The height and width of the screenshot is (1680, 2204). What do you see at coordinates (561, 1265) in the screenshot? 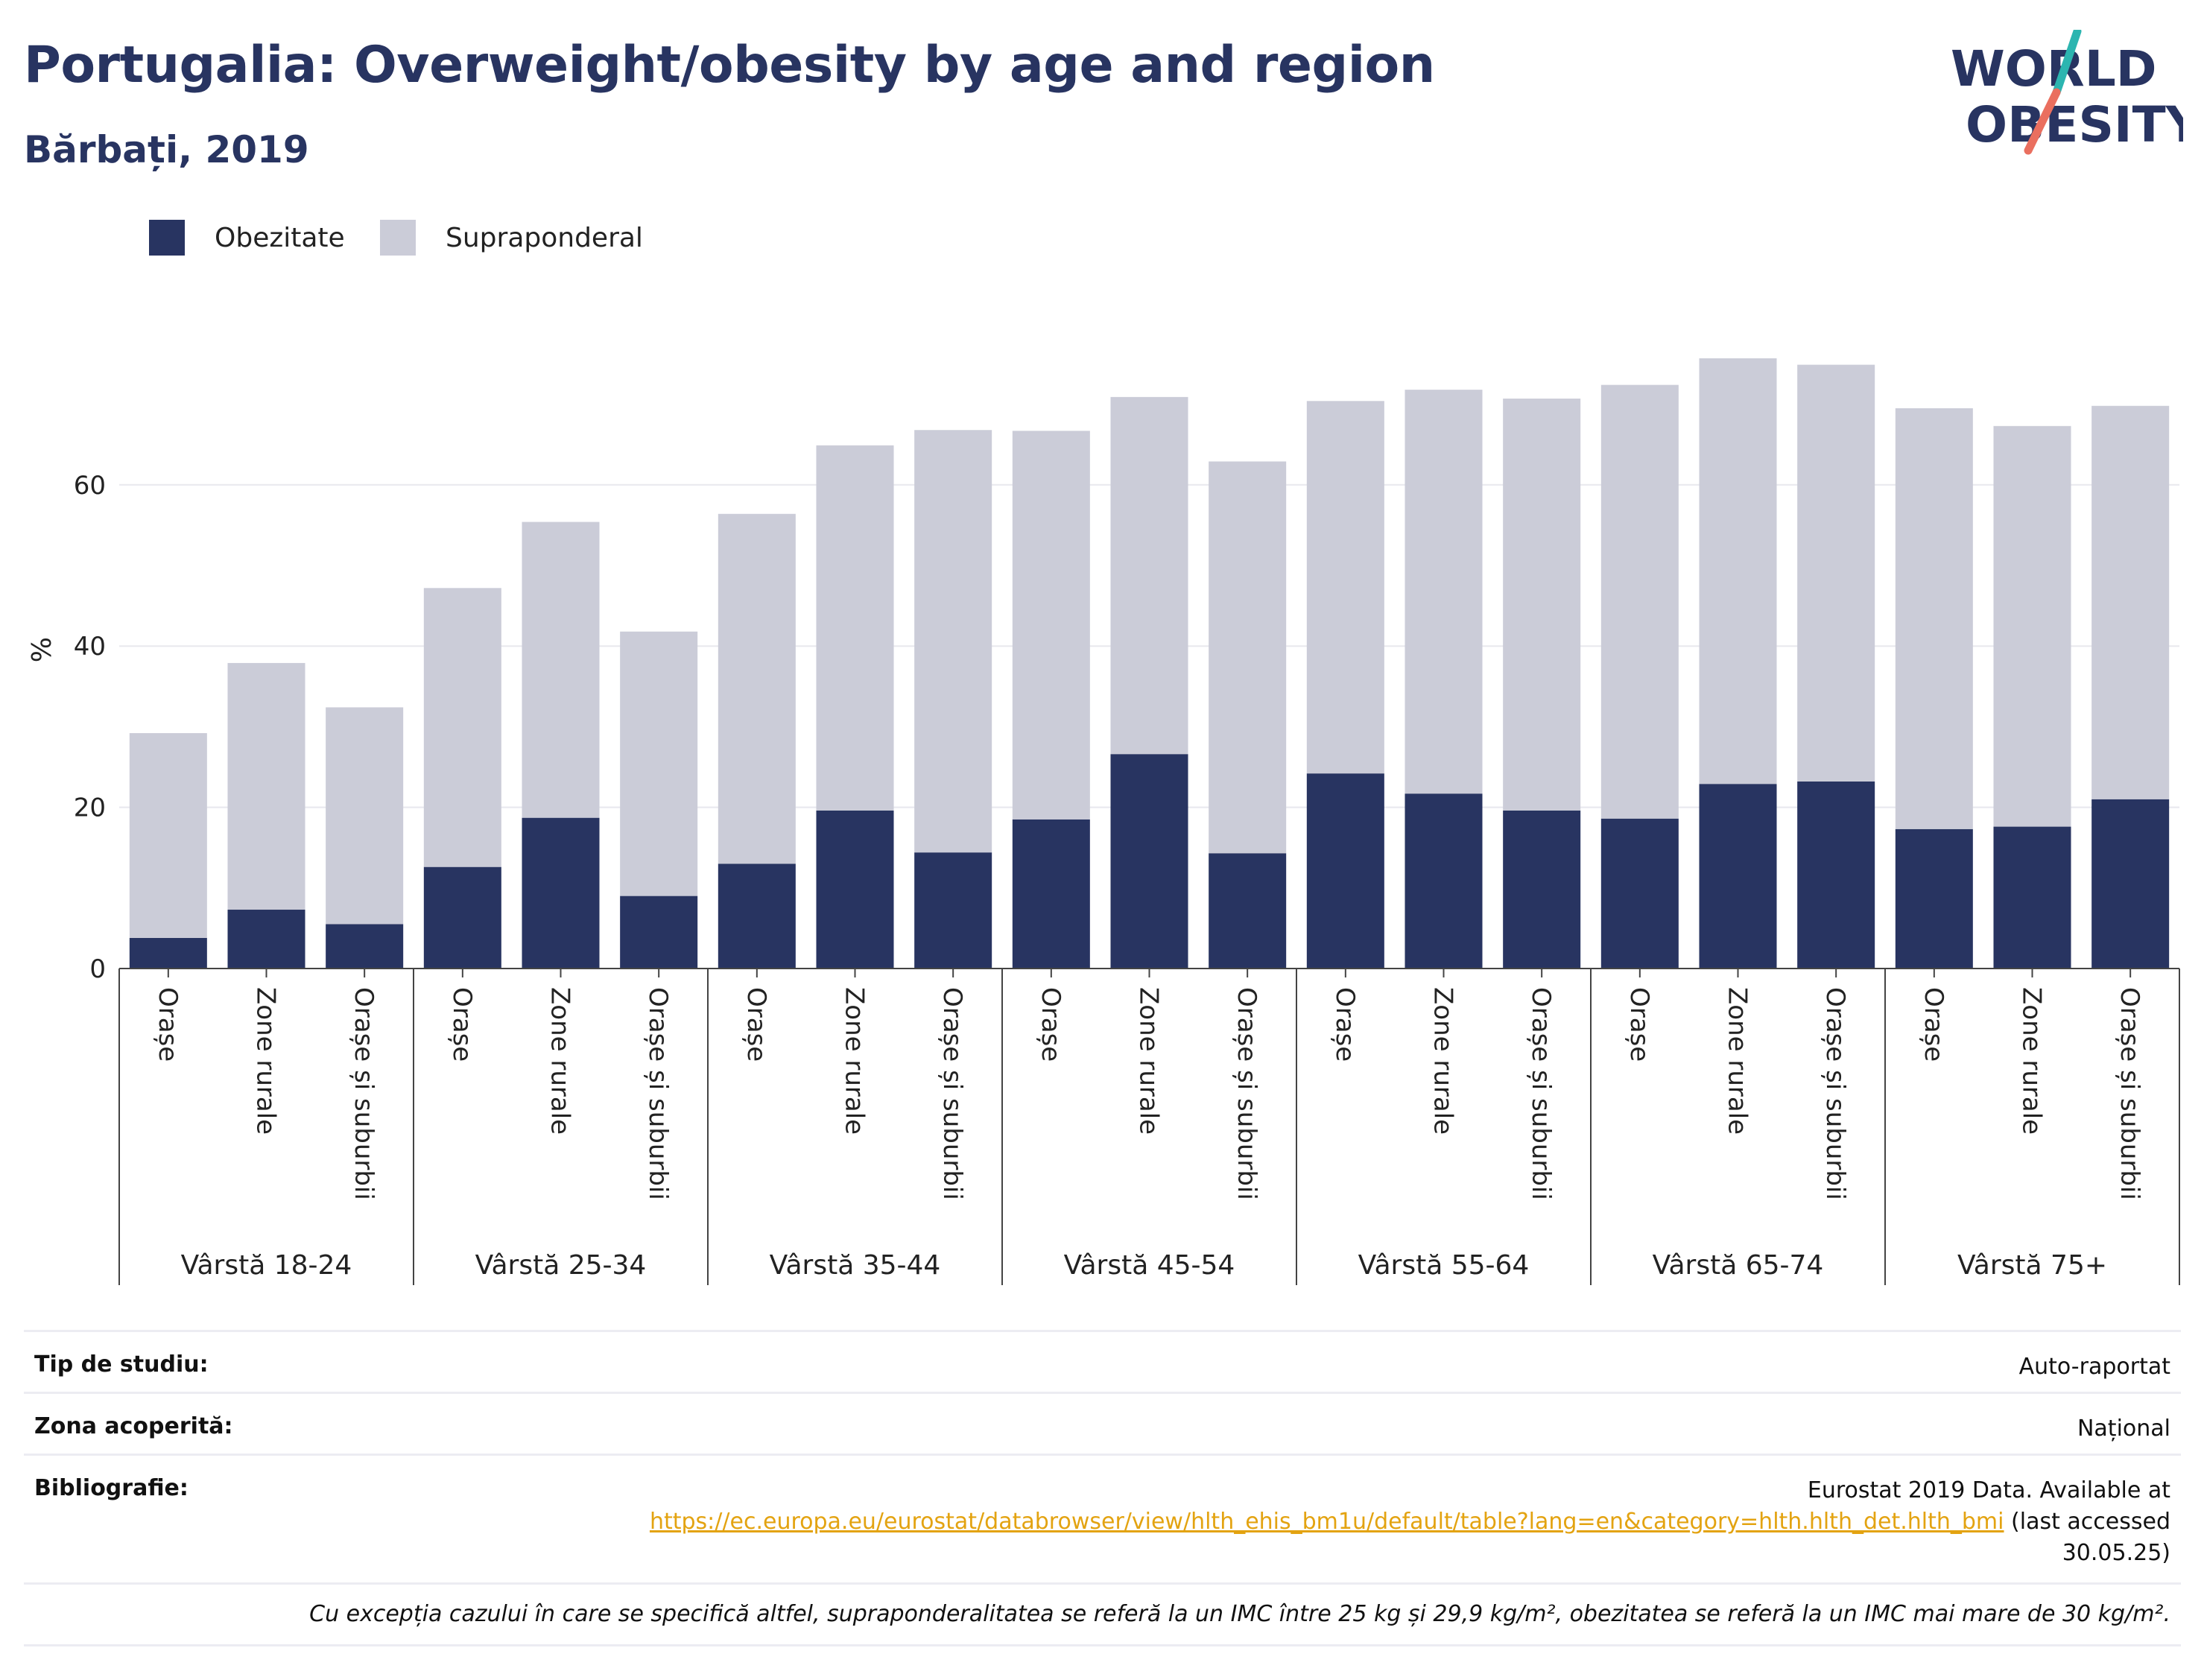
I see `group-label: Vârstă 25-34` at bounding box center [561, 1265].